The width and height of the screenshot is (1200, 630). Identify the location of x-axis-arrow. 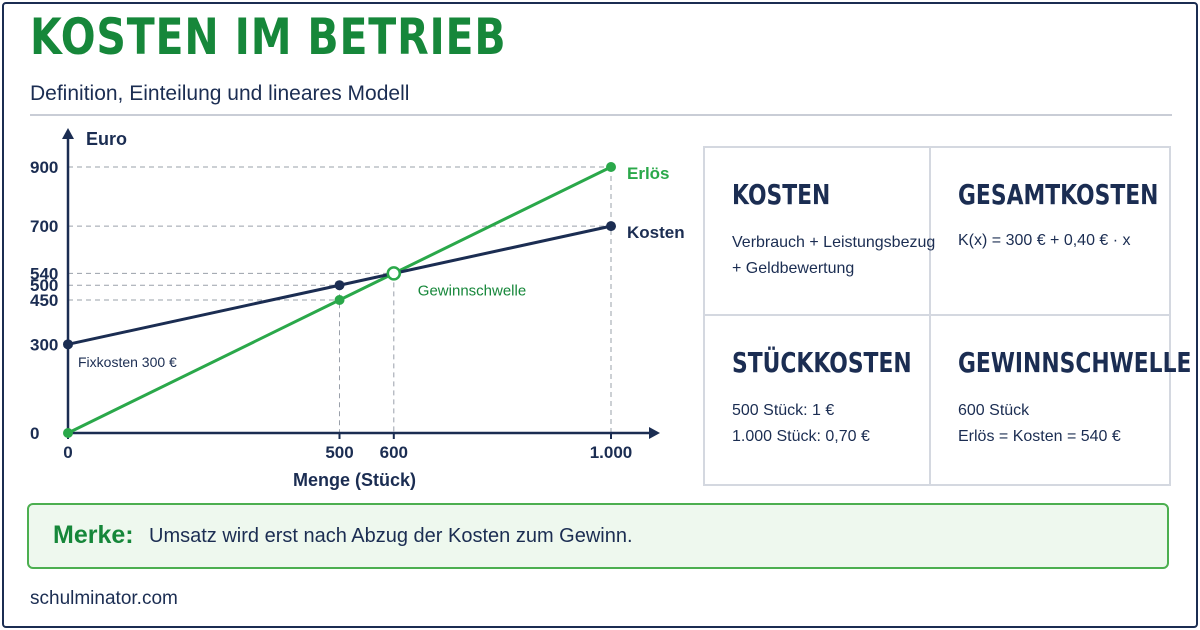
(654, 433).